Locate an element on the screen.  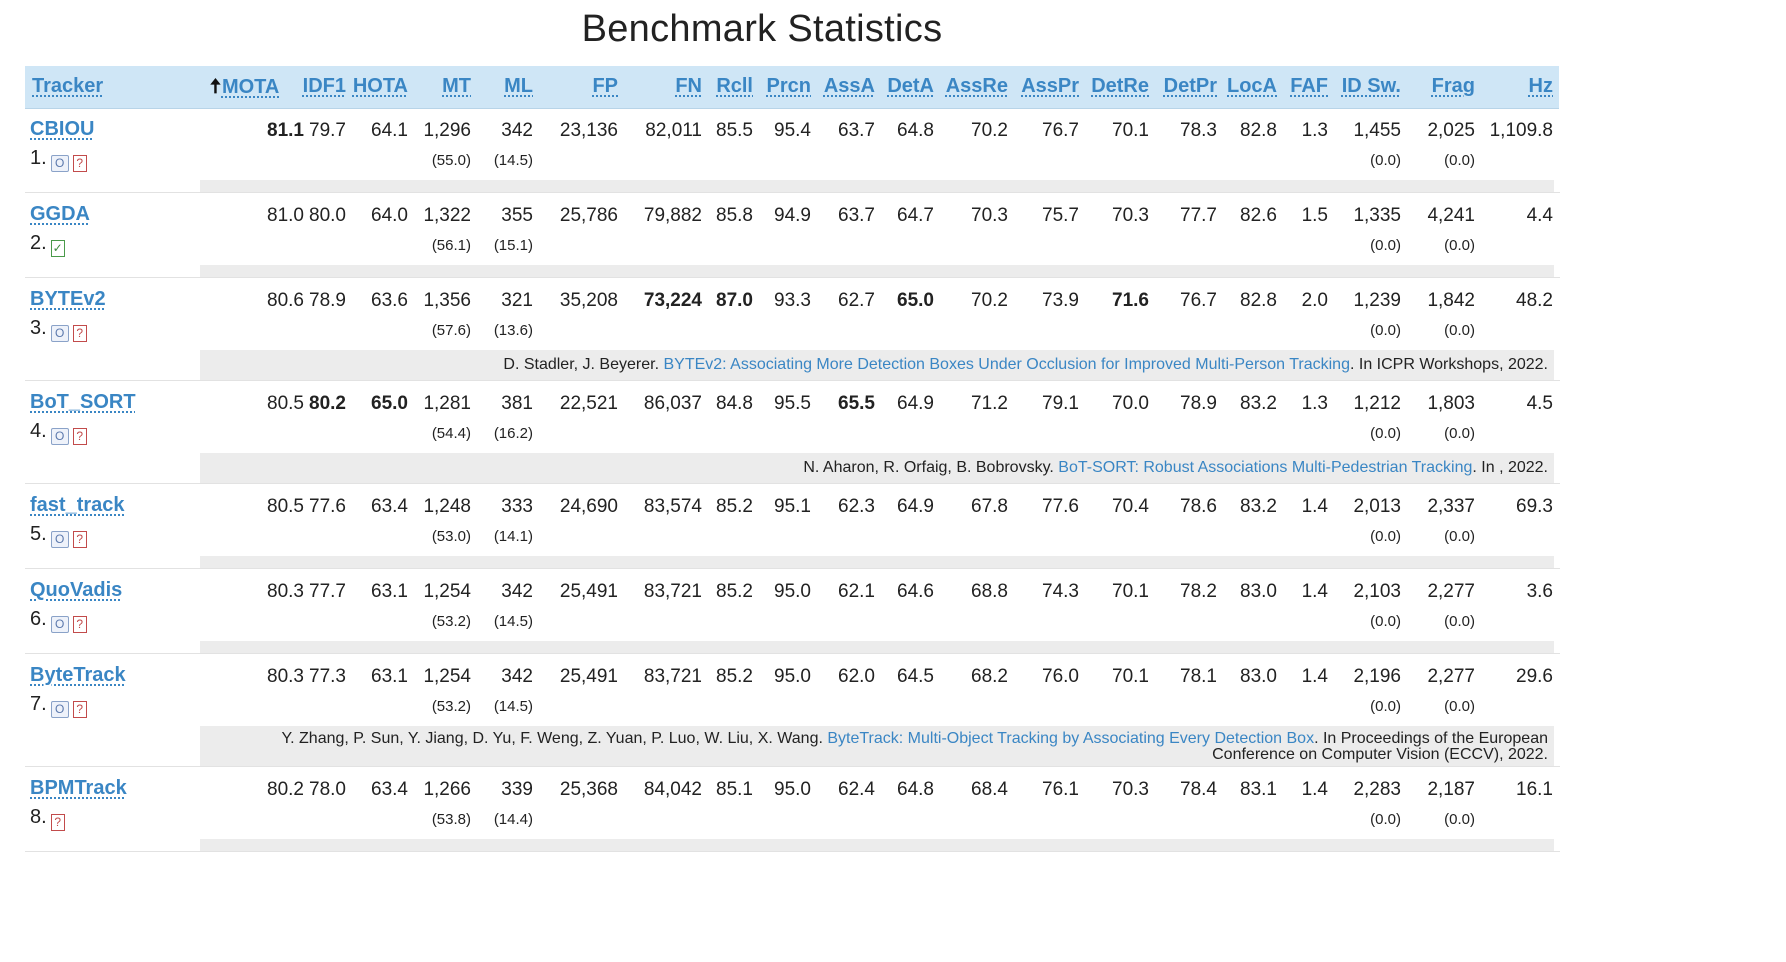
tracker-name-link: CBIOU is located at coordinates (62, 129).